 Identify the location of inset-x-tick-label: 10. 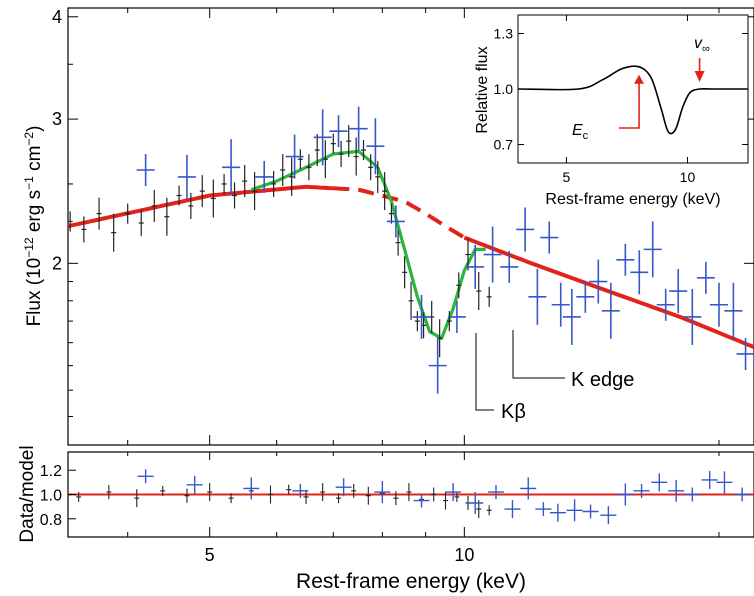
(688, 177).